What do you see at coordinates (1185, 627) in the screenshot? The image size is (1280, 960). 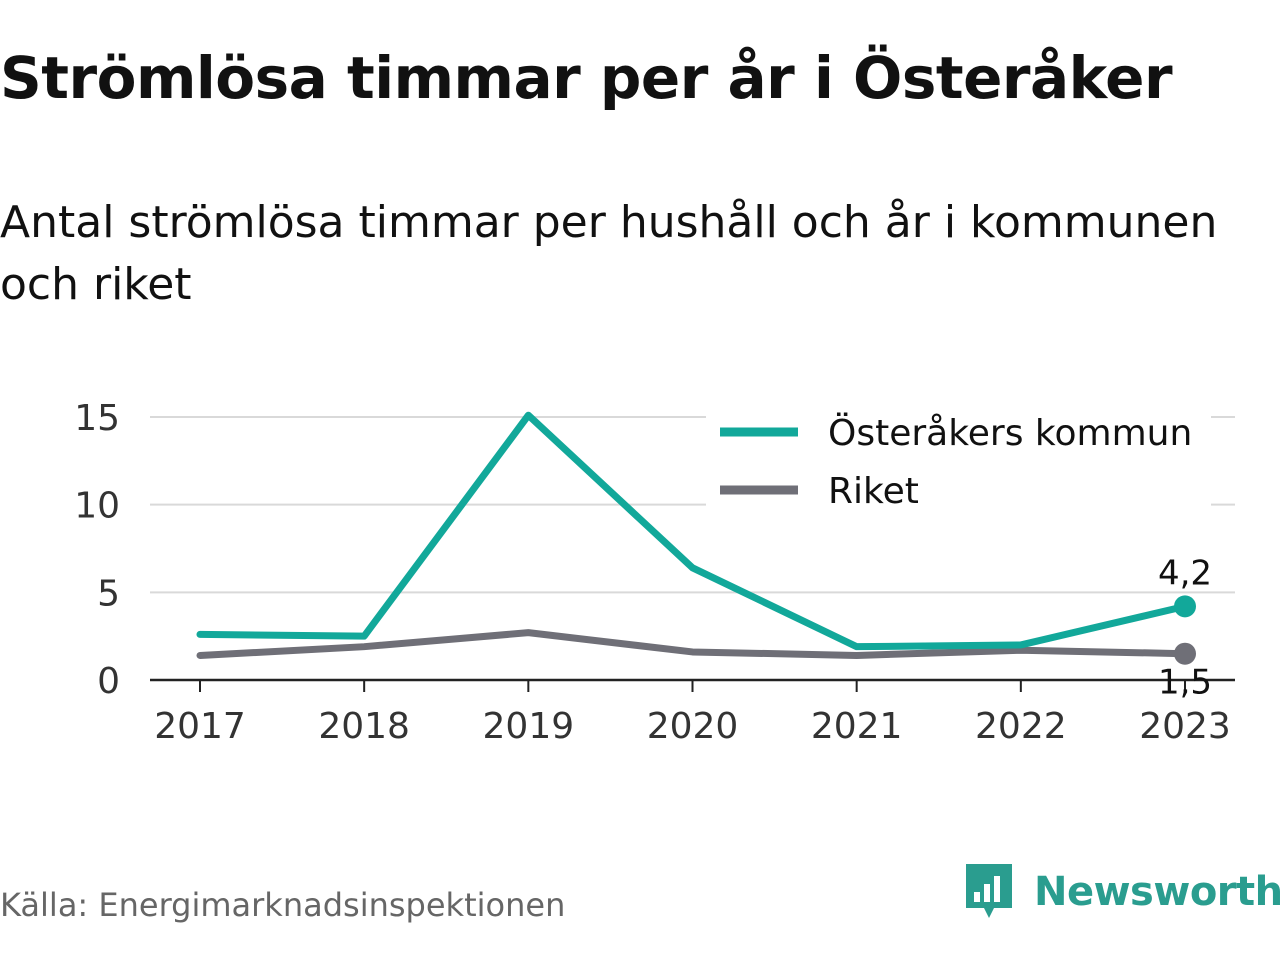 I see `end-markers: 4,2 1,5` at bounding box center [1185, 627].